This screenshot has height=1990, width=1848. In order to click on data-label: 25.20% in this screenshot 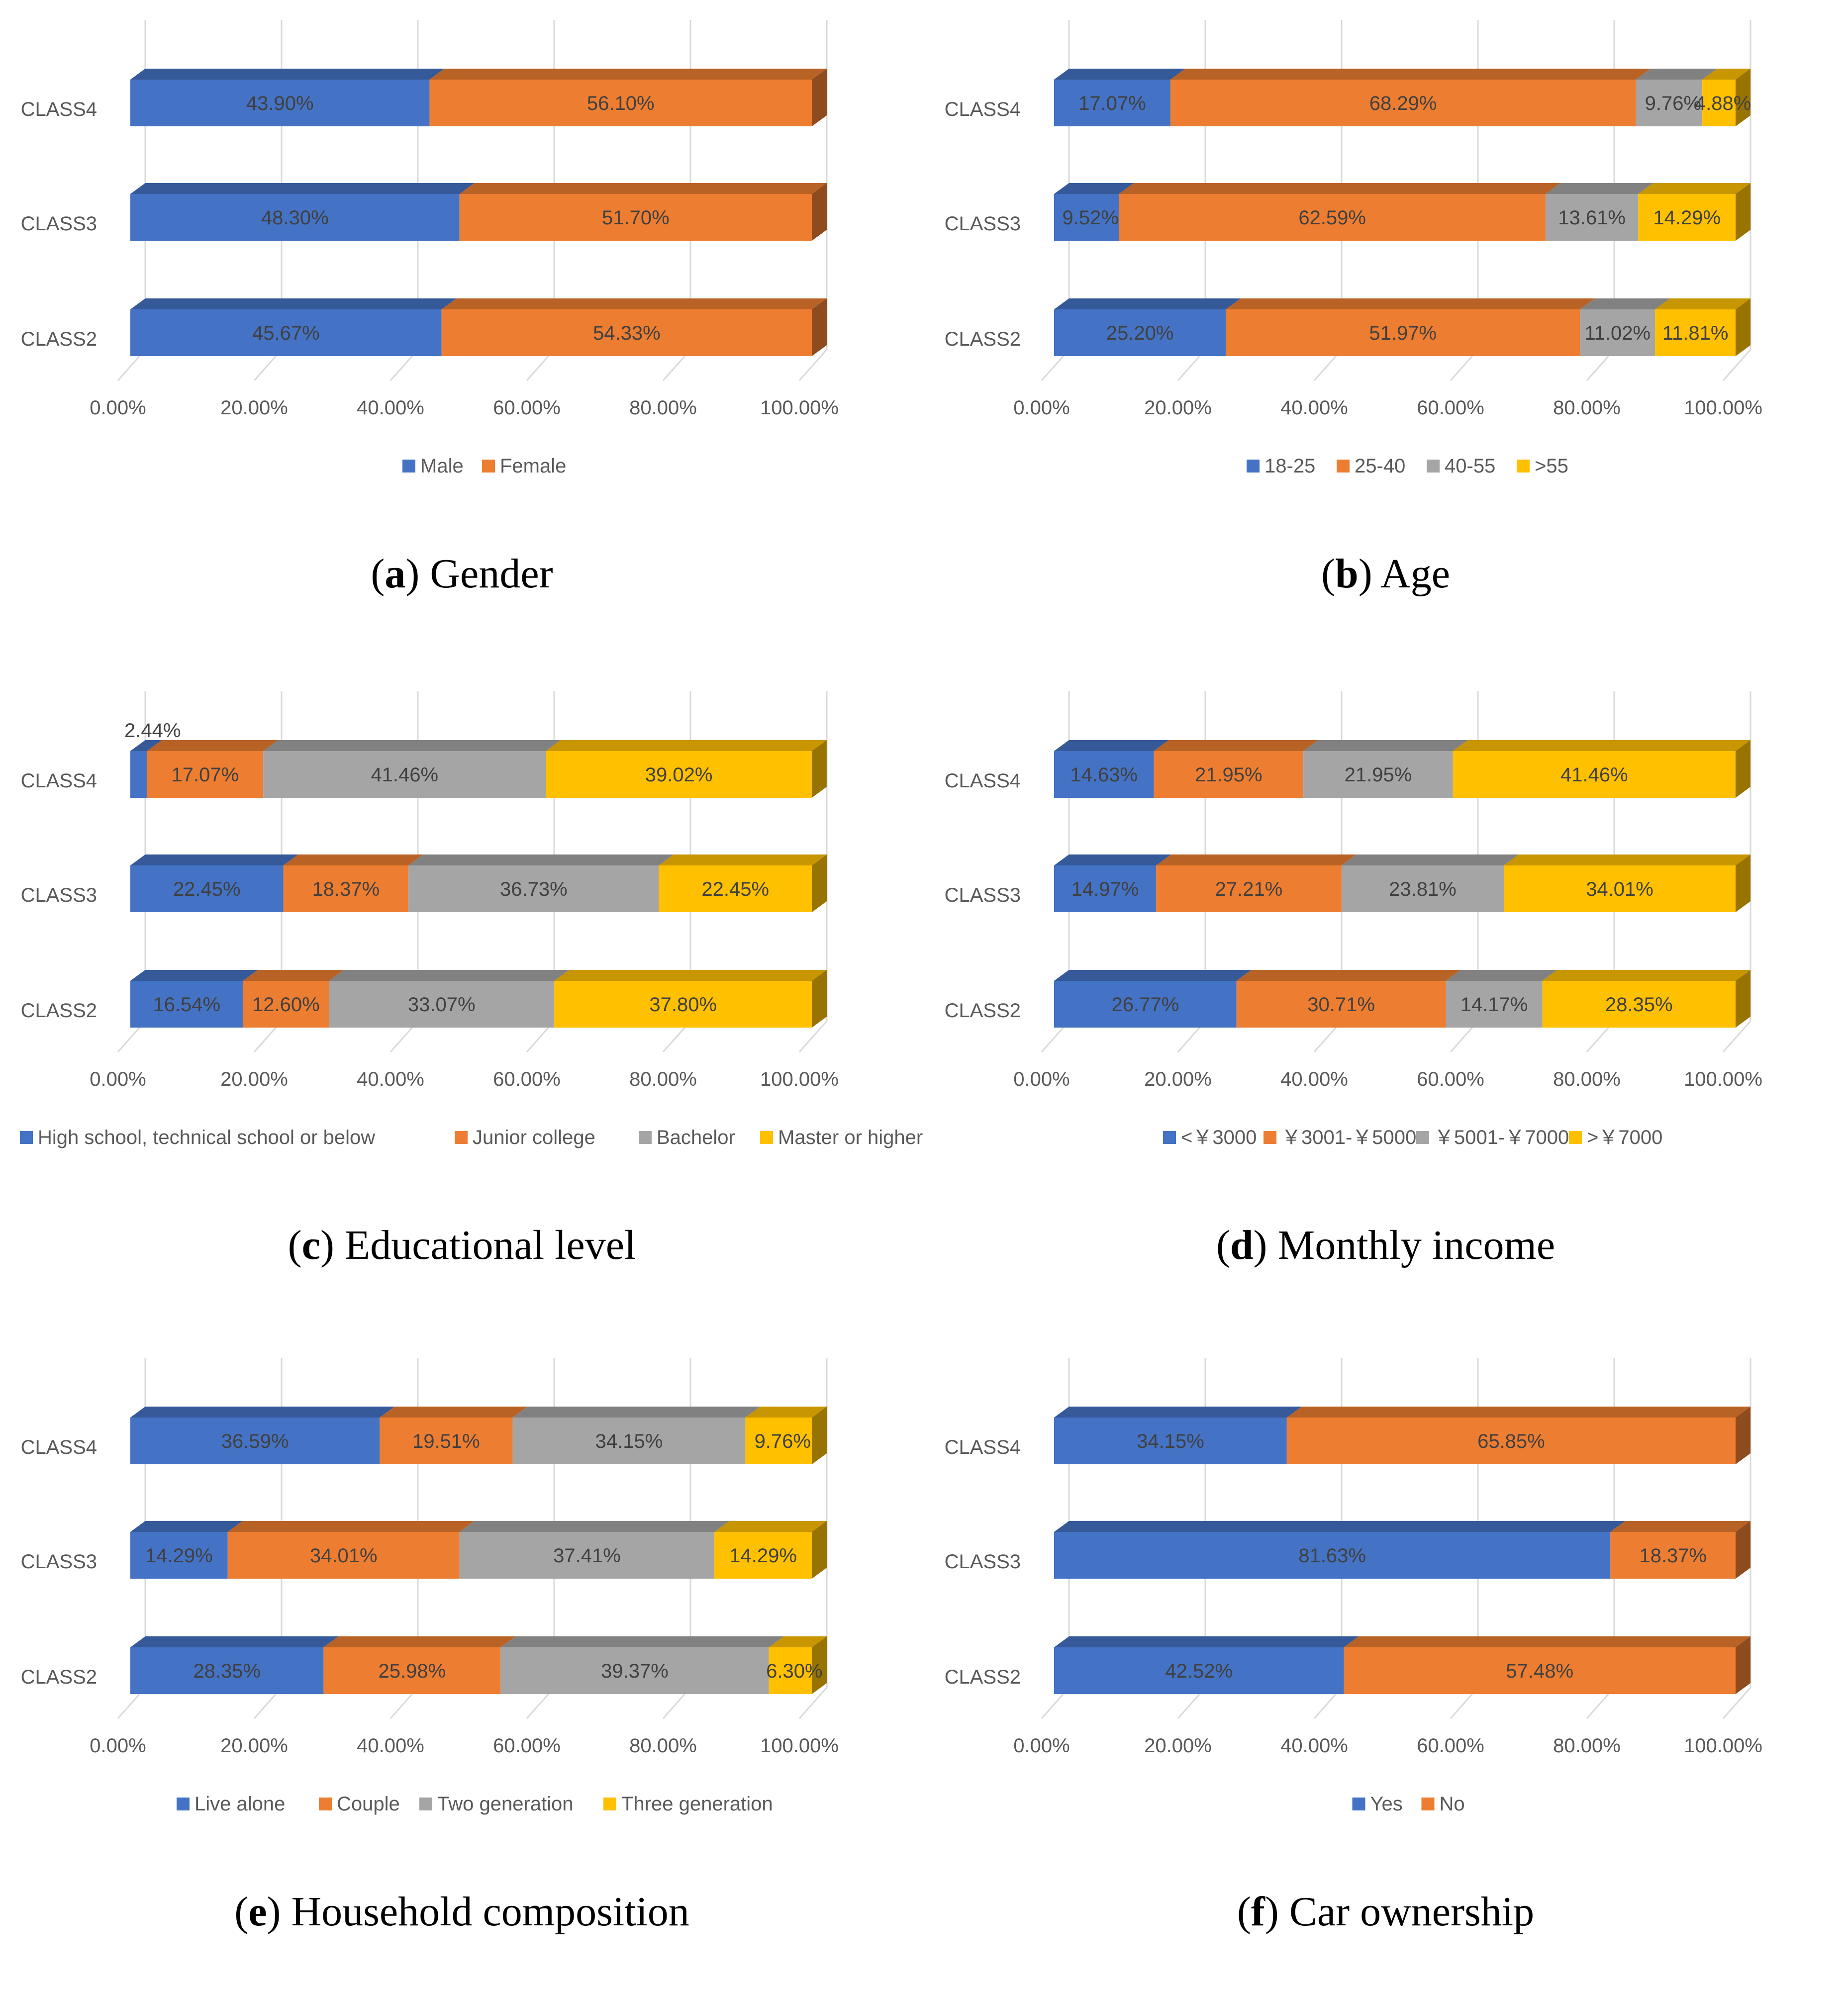, I will do `click(1140, 333)`.